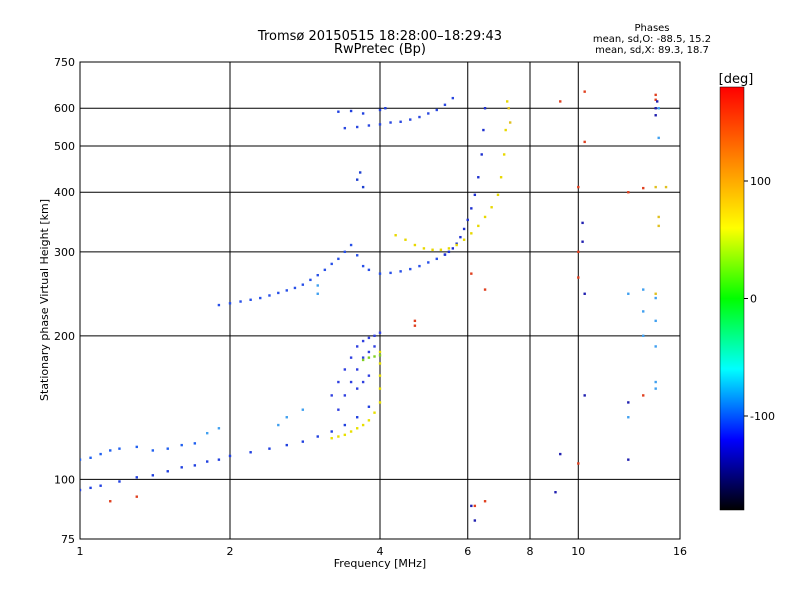 The width and height of the screenshot is (800, 600). What do you see at coordinates (44, 300) in the screenshot?
I see `y-axis-label: Stationary phase Virtual Height [km]` at bounding box center [44, 300].